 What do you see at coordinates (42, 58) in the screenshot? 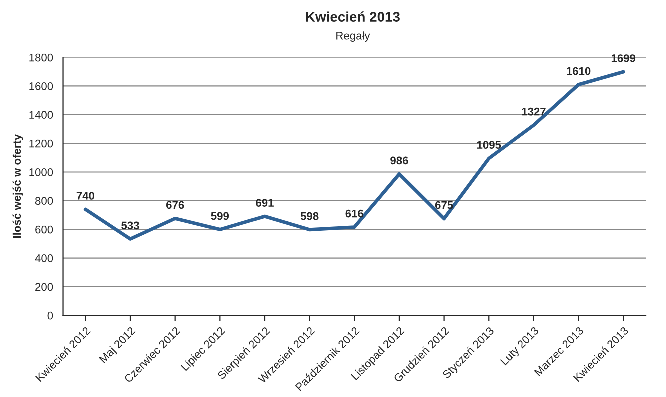
I see `y-tick-label: 1800` at bounding box center [42, 58].